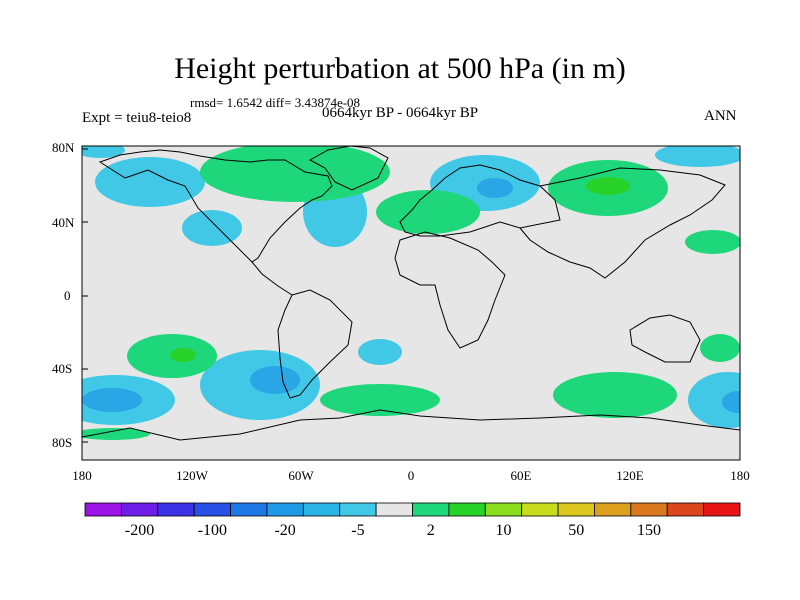  I want to click on pos-region-greenland, so click(295, 174).